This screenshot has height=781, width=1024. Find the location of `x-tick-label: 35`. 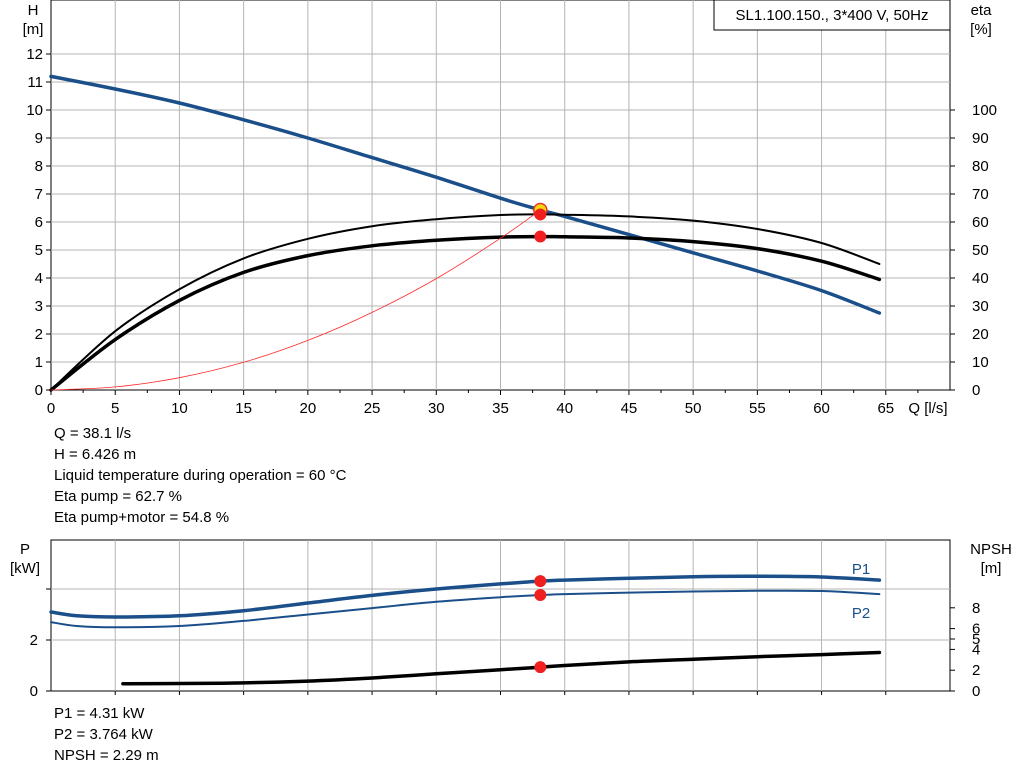

x-tick-label: 35 is located at coordinates (500, 408).